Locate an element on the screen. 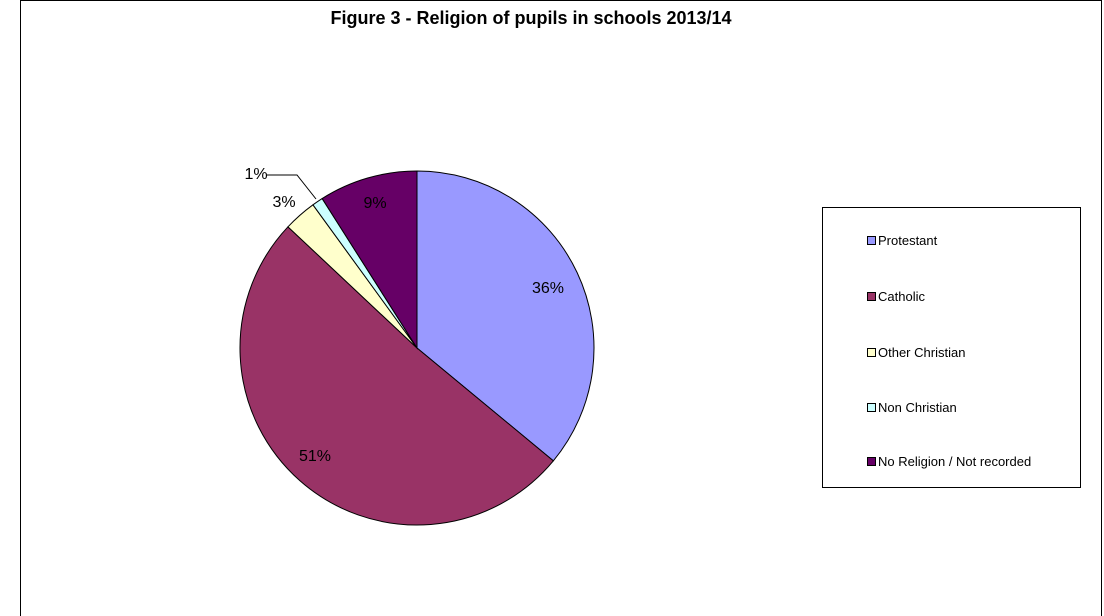  legend-item-protestant: Protestant is located at coordinates (902, 240).